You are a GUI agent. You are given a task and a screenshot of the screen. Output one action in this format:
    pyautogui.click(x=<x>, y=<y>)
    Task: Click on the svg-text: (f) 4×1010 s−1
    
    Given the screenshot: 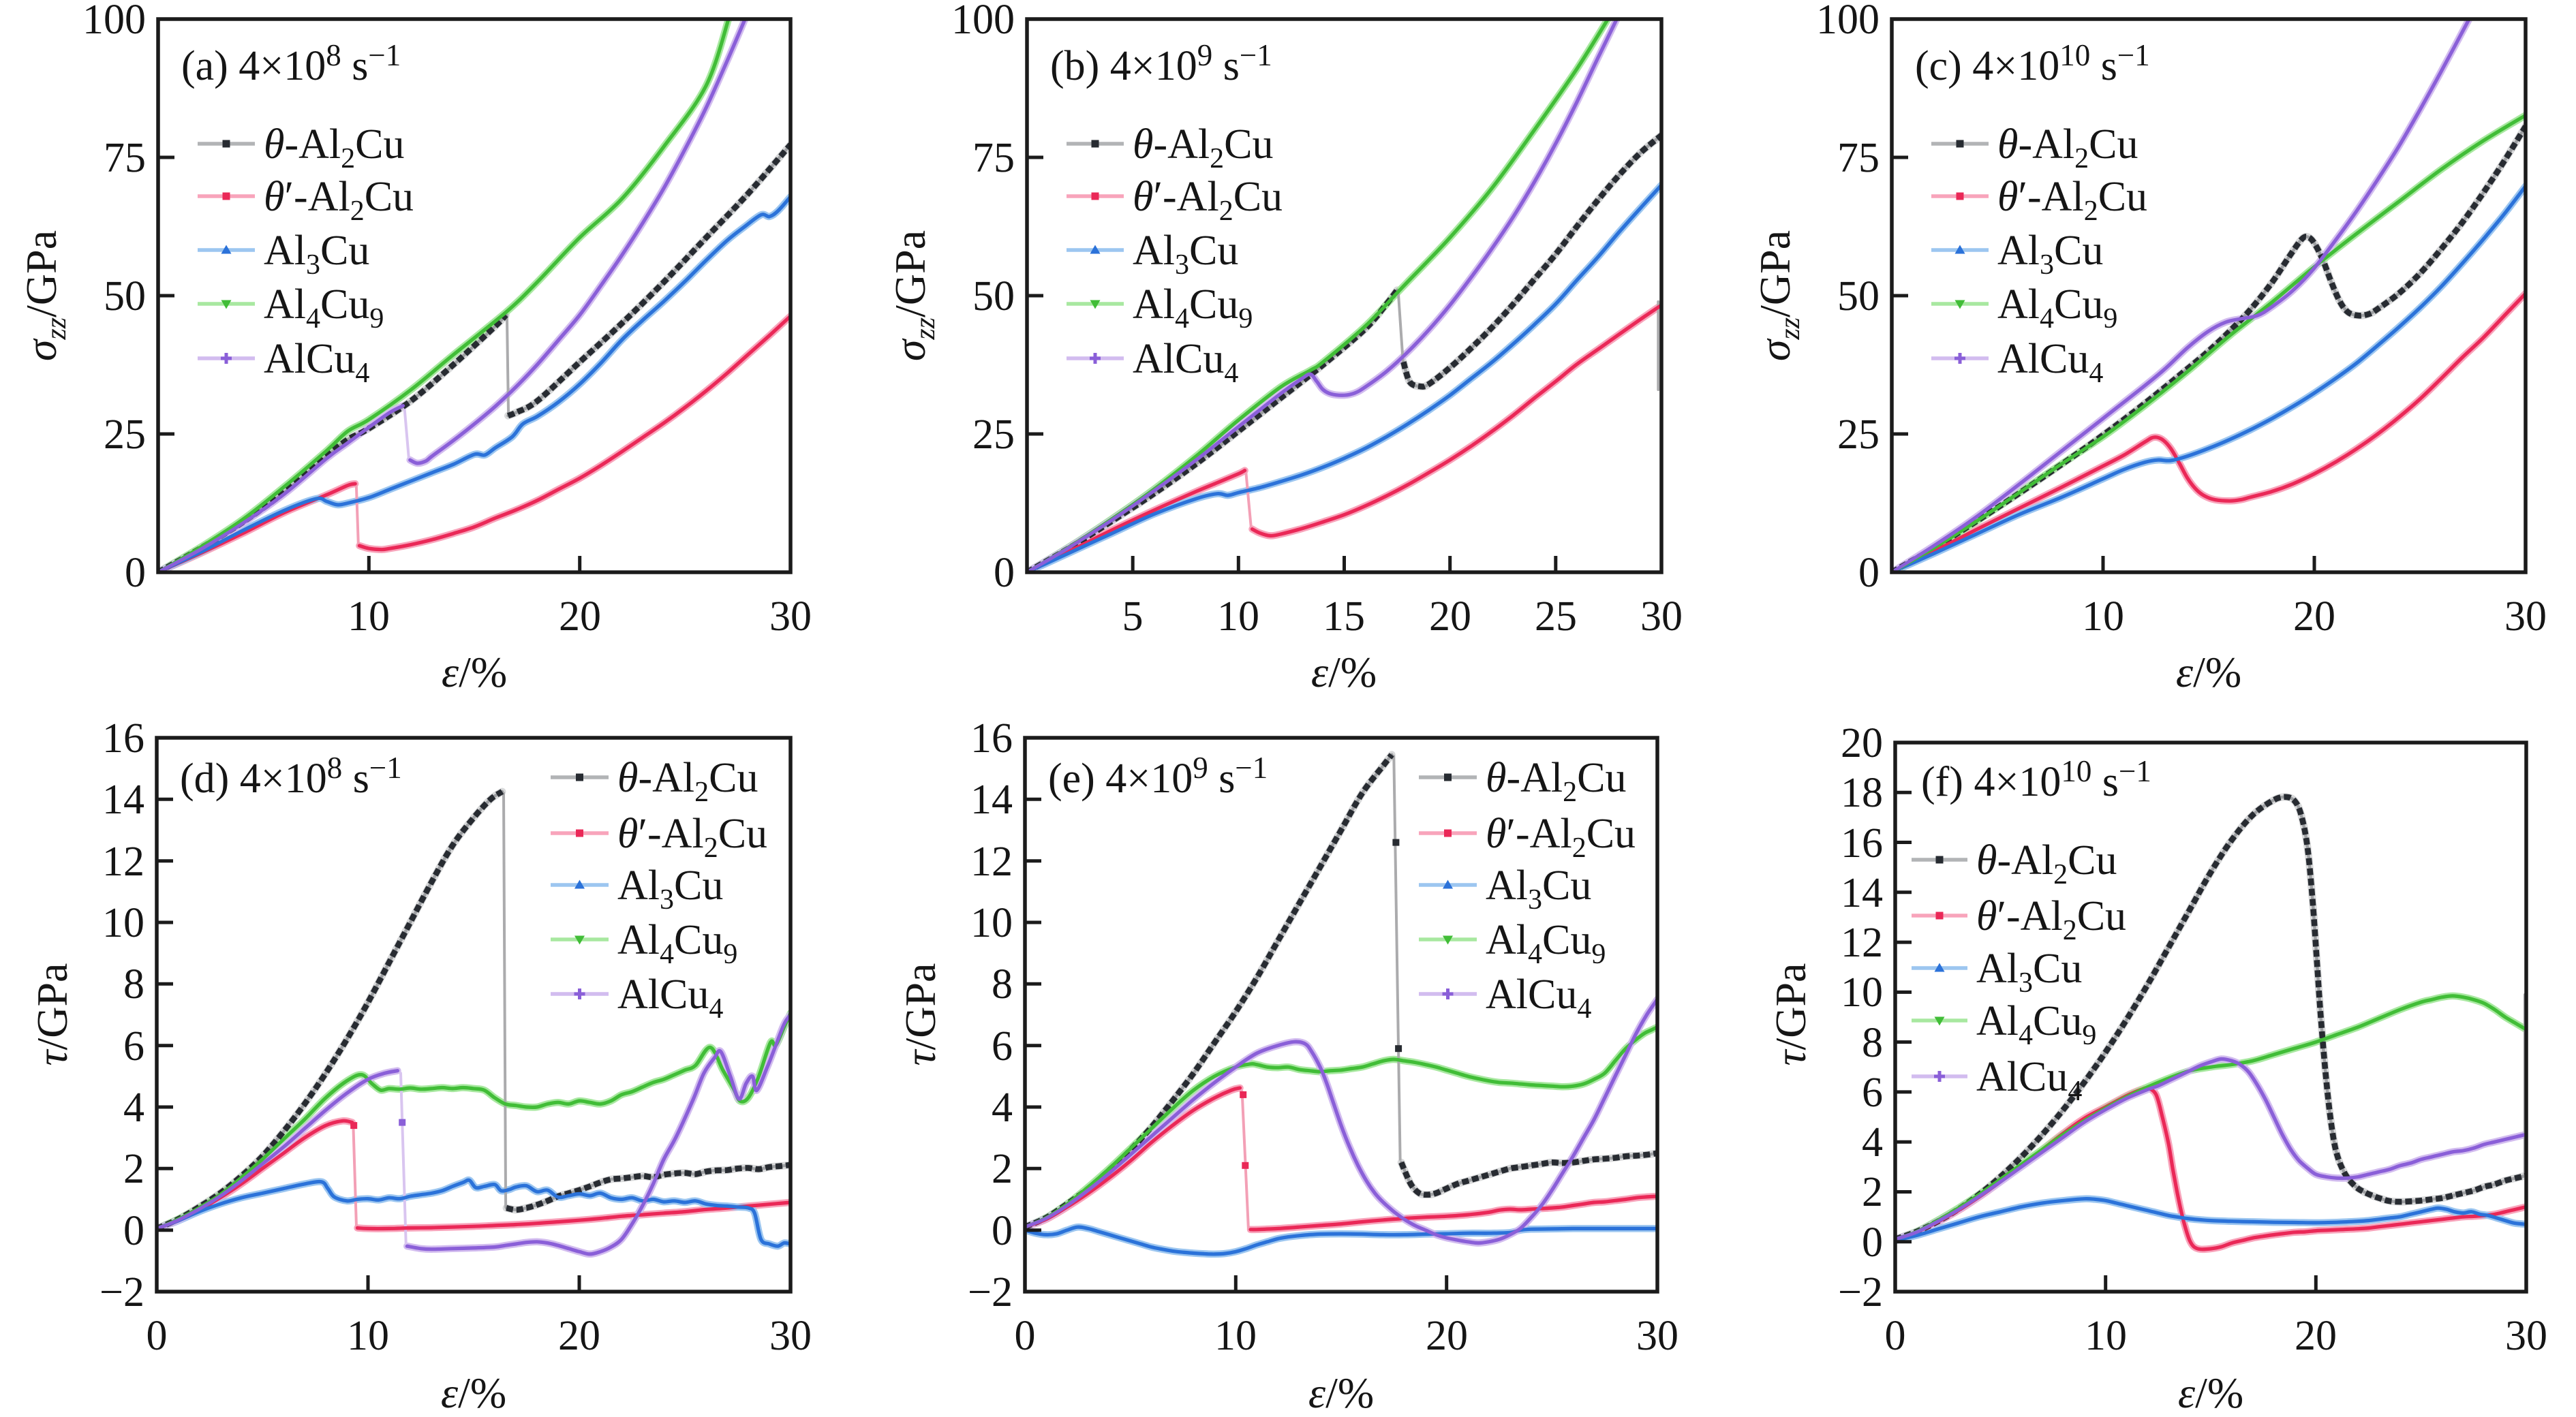 What is the action you would take?
    pyautogui.click(x=2036, y=779)
    